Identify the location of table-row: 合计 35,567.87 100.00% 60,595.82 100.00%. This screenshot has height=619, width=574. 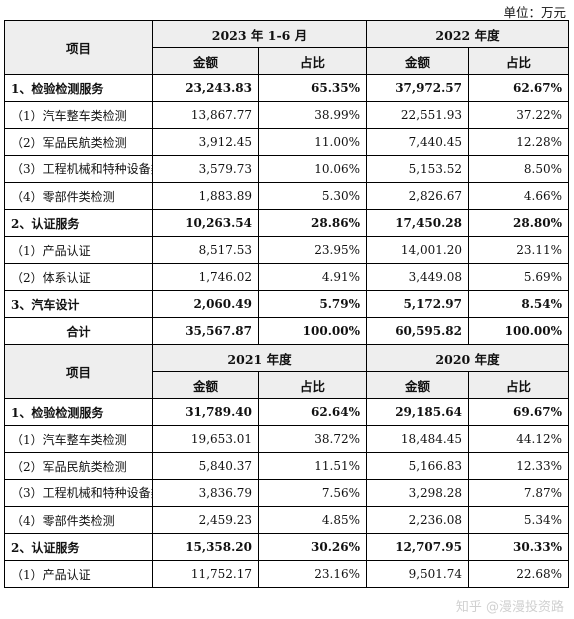
(286, 331).